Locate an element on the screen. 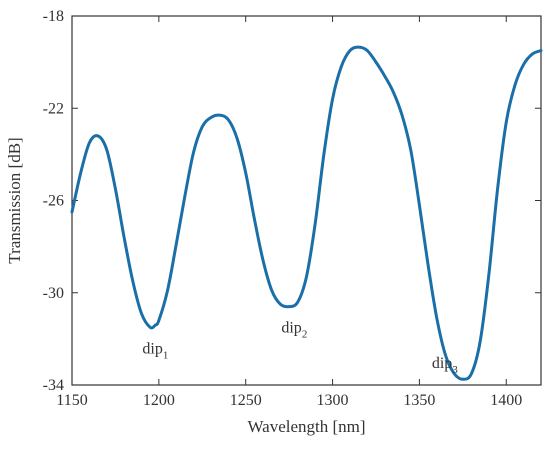  dip-label-subscript: 3 is located at coordinates (455, 370).